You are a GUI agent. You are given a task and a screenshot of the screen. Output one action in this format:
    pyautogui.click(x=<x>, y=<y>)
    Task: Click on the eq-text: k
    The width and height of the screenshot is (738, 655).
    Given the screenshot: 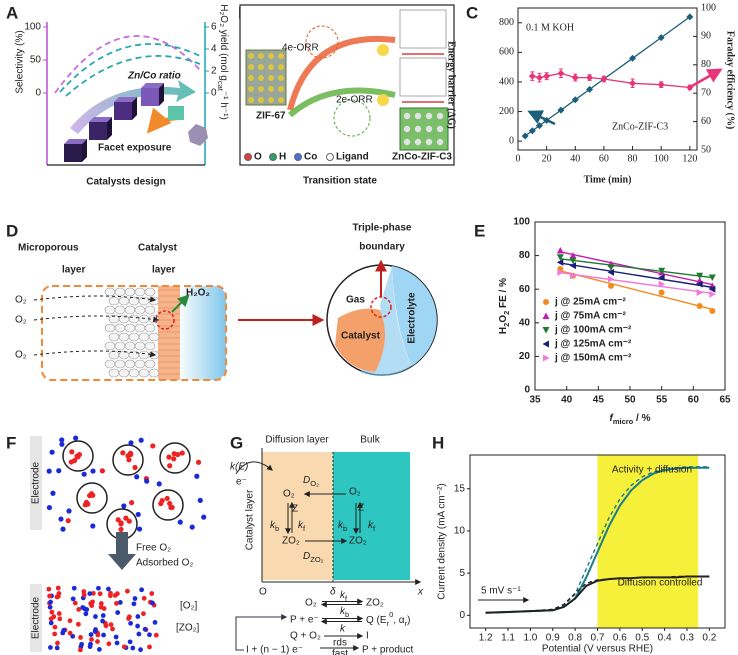 What is the action you would take?
    pyautogui.click(x=343, y=629)
    